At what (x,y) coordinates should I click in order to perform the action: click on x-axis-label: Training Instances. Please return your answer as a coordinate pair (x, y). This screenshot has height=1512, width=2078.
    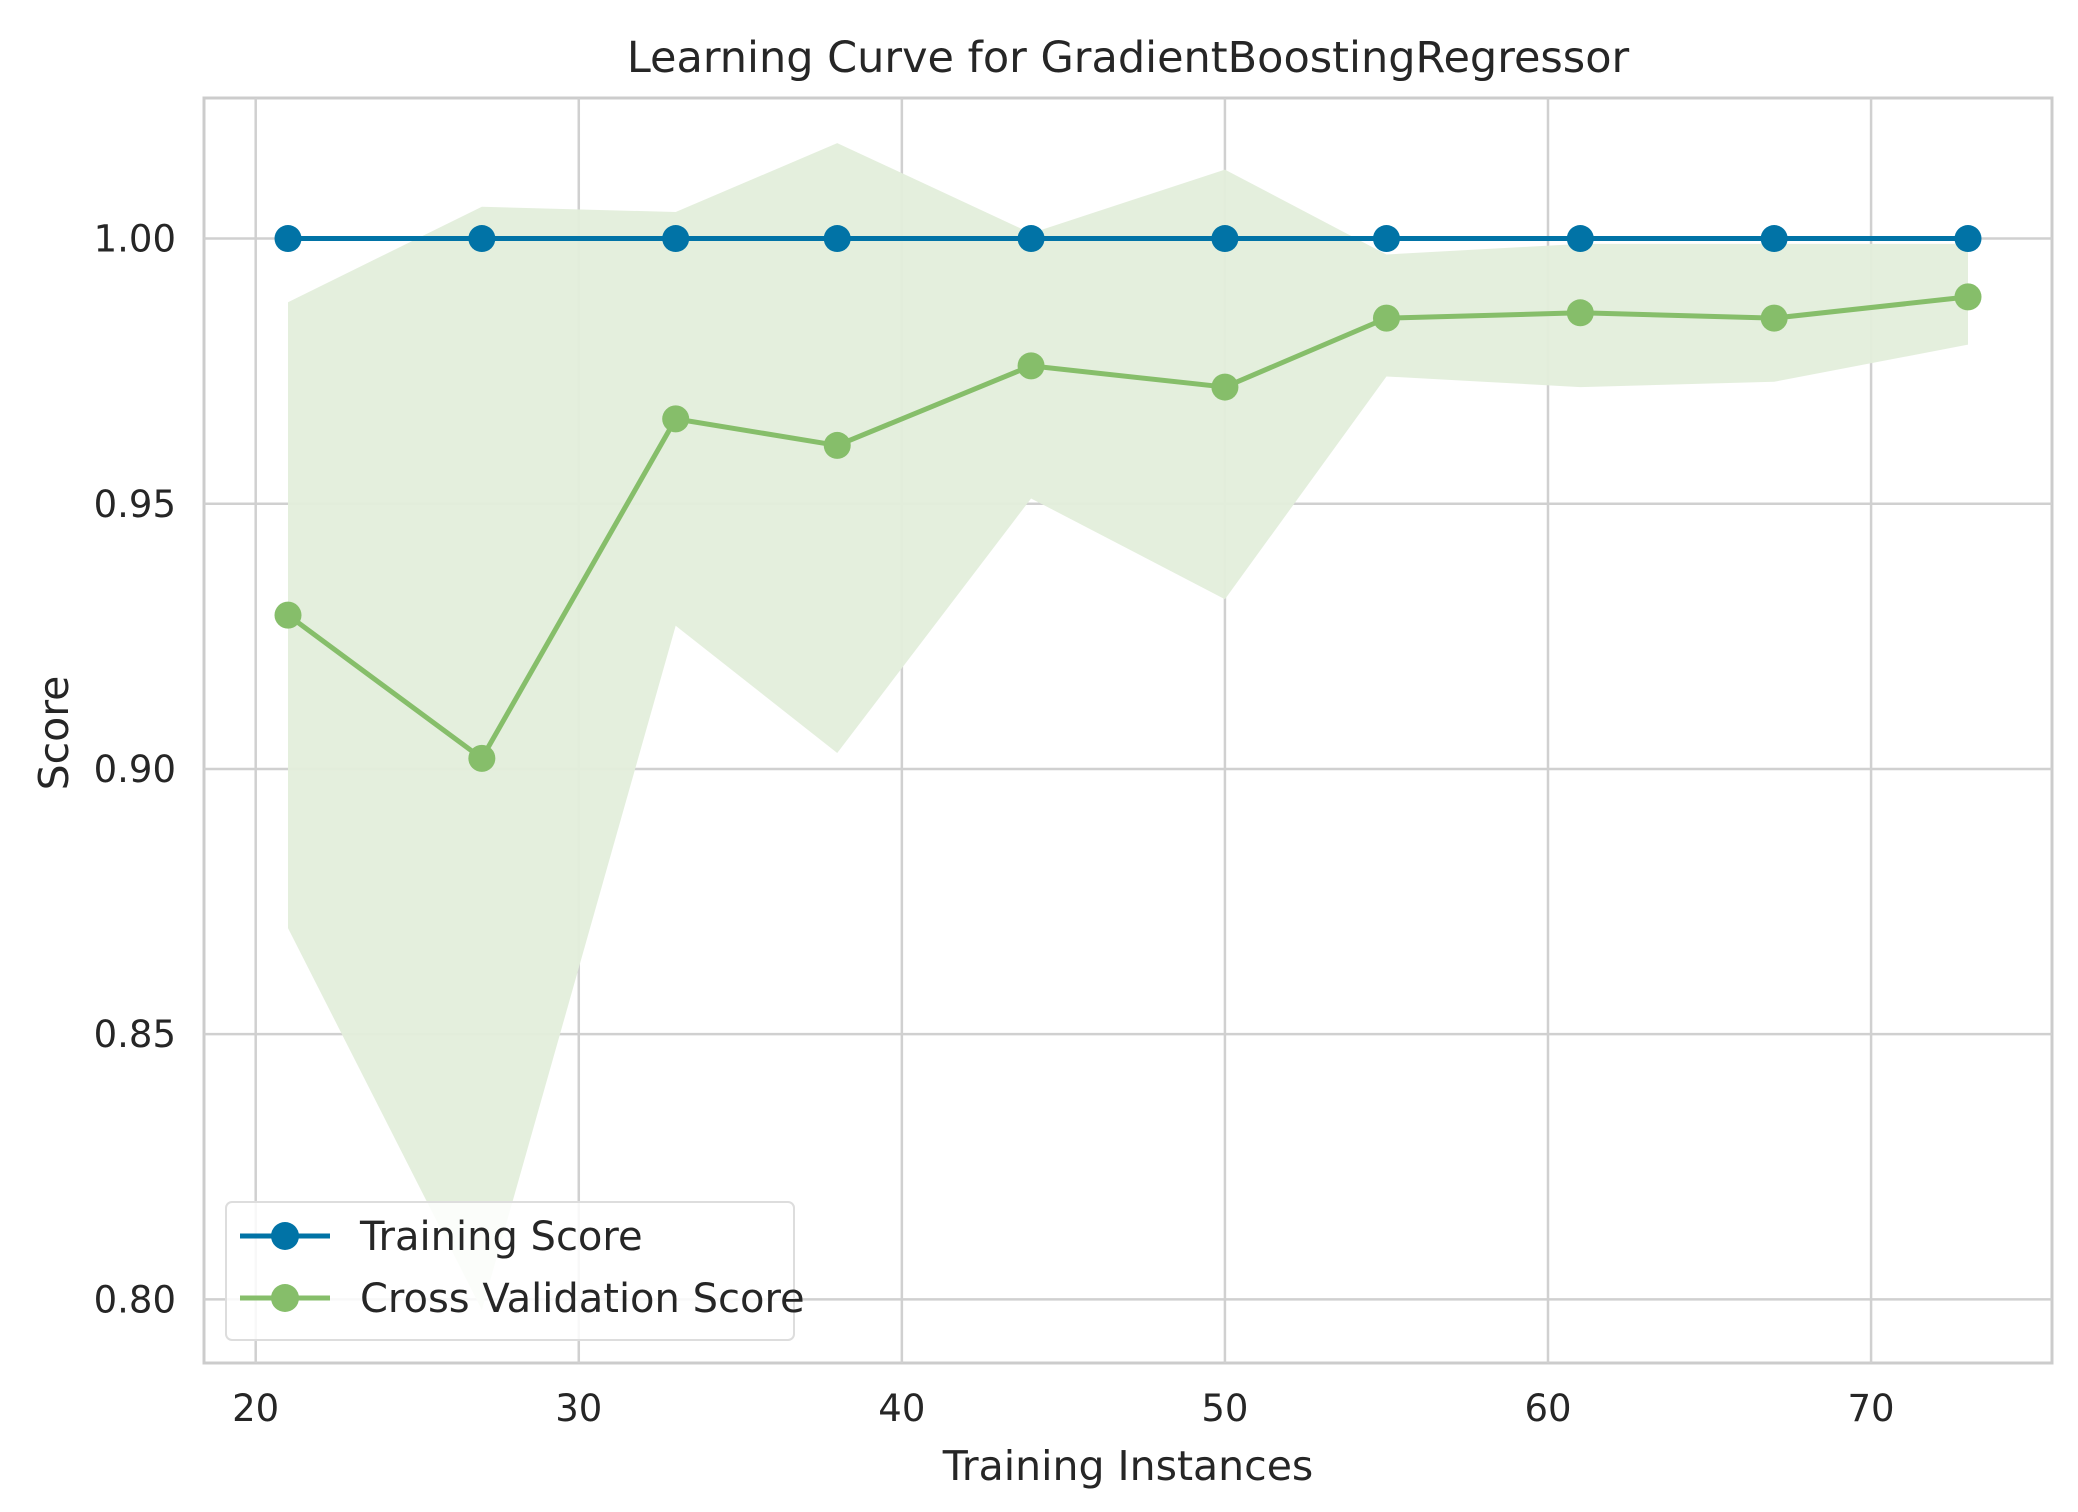
    Looking at the image, I should click on (1128, 1466).